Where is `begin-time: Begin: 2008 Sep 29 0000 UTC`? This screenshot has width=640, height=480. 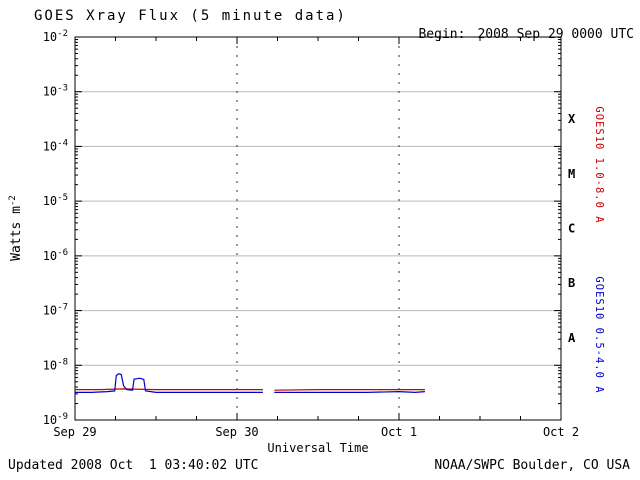
begin-time: Begin: 2008 Sep 29 0000 UTC is located at coordinates (510, 34).